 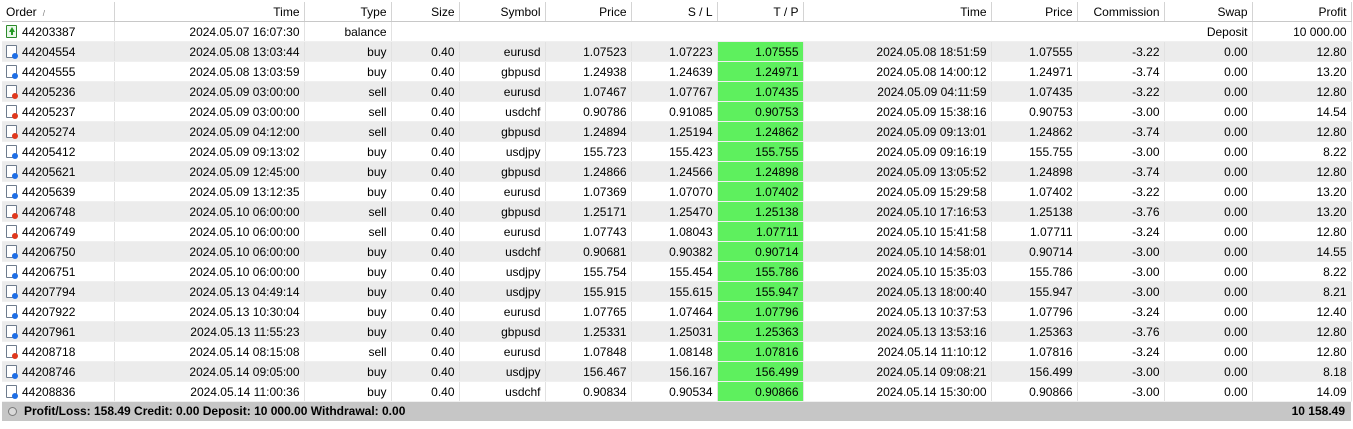 I want to click on order-id: 44207961, so click(x=49, y=331).